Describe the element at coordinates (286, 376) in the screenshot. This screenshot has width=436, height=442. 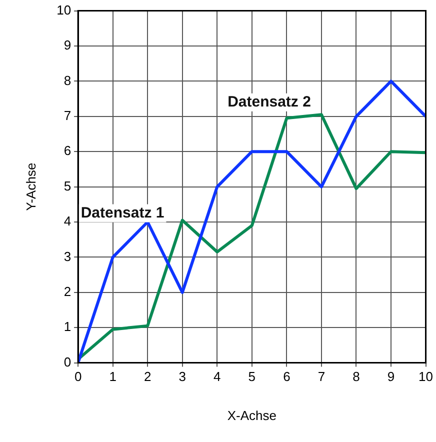
I see `x-tick-label: 6` at that location.